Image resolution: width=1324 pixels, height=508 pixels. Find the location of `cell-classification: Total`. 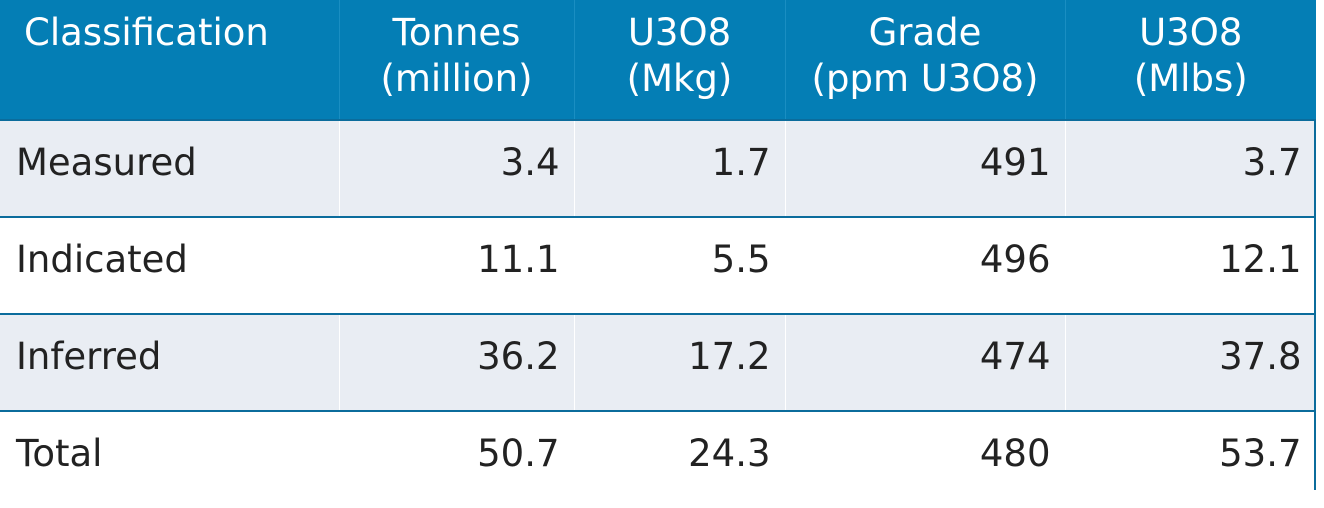

cell-classification: Total is located at coordinates (170, 459).